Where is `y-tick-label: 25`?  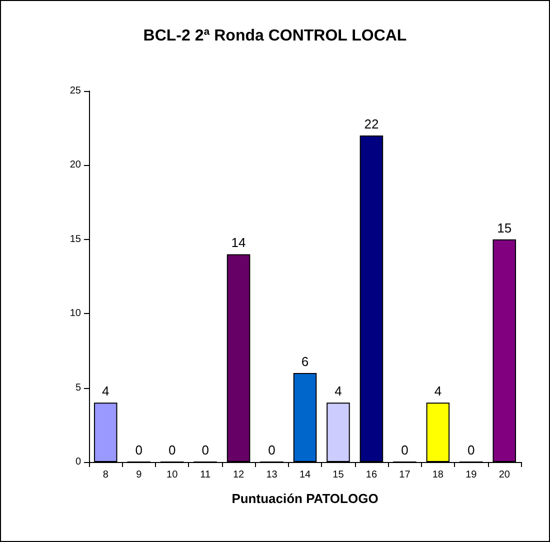
y-tick-label: 25 is located at coordinates (76, 91).